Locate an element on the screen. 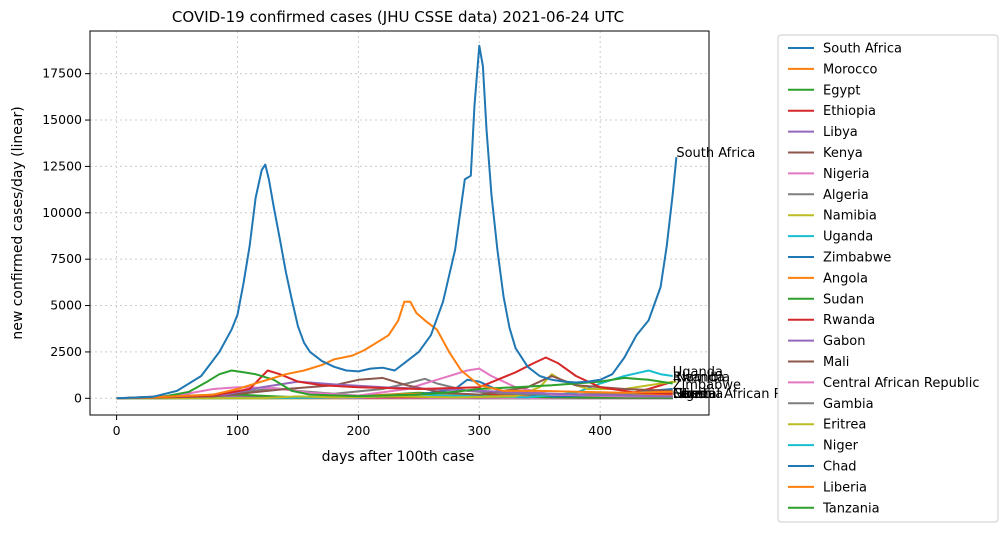  series-line-ethiopia is located at coordinates (394, 378).